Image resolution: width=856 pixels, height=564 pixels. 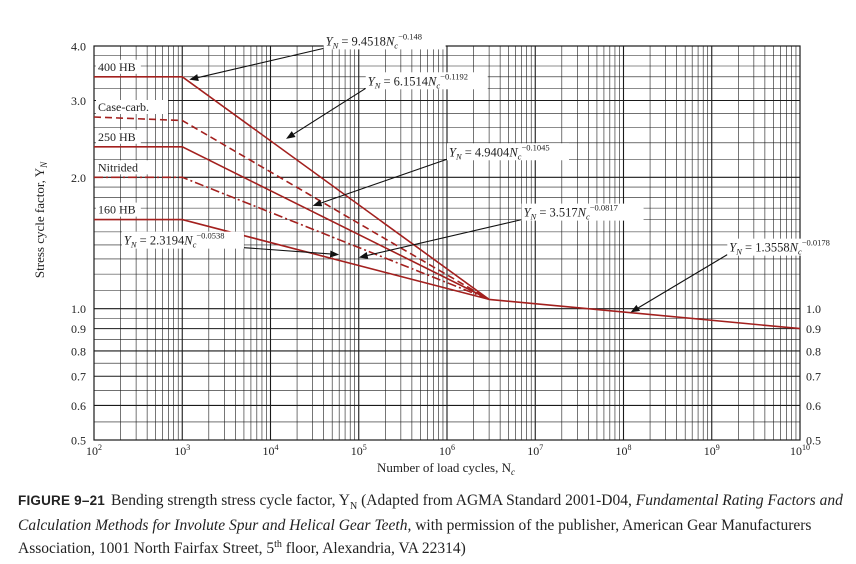 What do you see at coordinates (78, 309) in the screenshot?
I see `y-tick-label-left: 1.0` at bounding box center [78, 309].